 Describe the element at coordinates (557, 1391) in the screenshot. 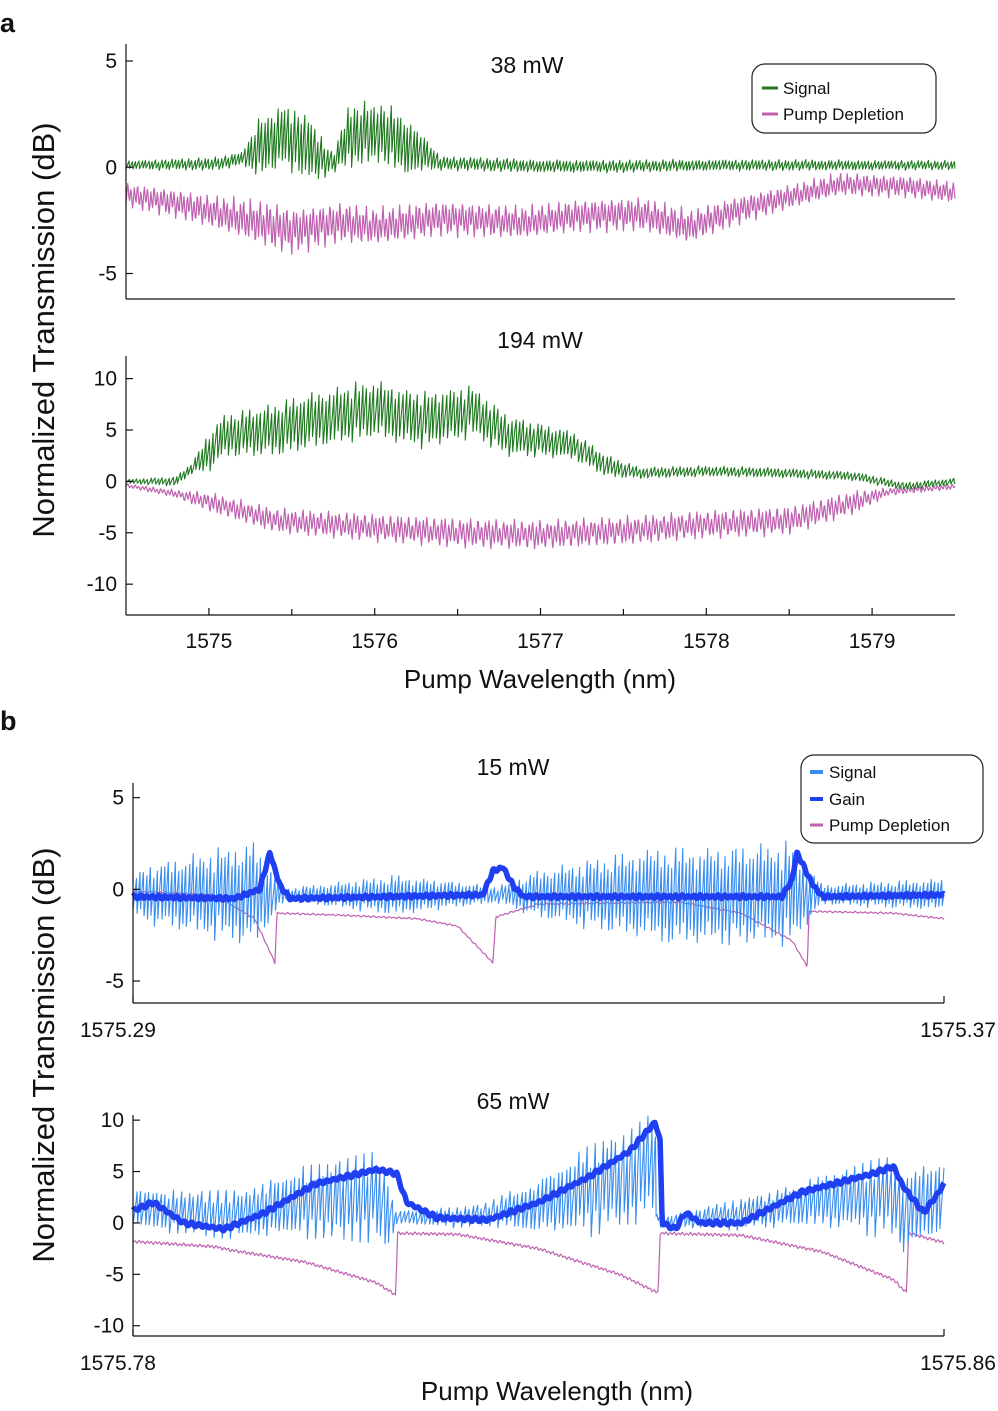

I see `x-axis-label-b: Pump Wavelength (nm)` at that location.